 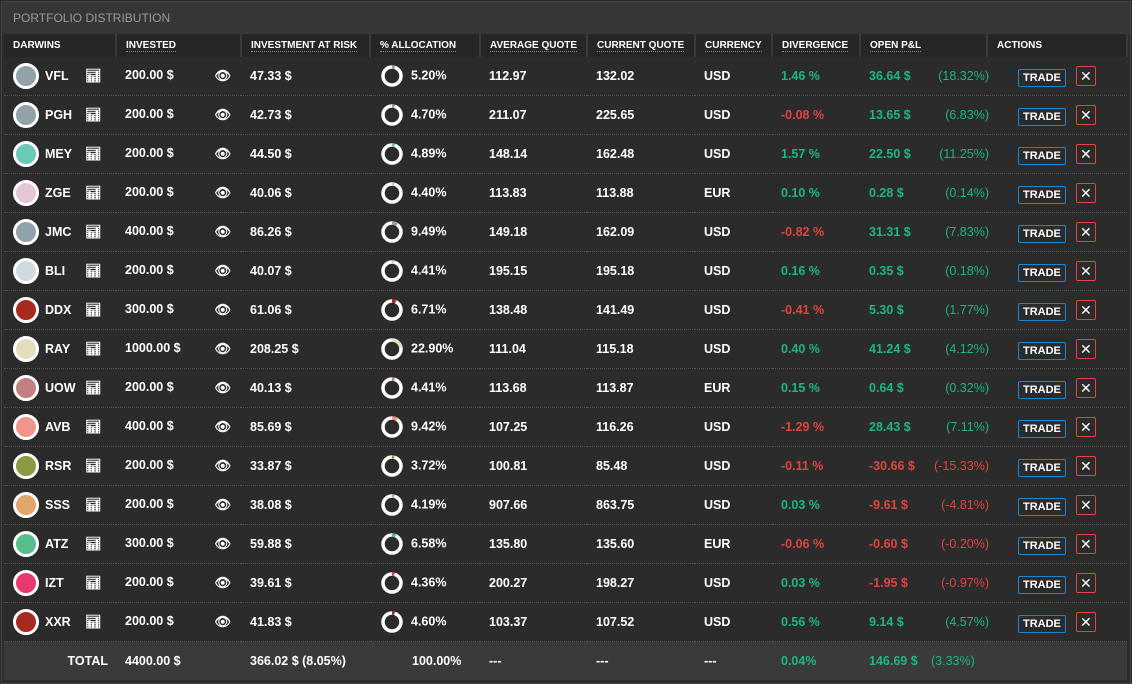 I want to click on darwin-name: ATZ, so click(x=57, y=544).